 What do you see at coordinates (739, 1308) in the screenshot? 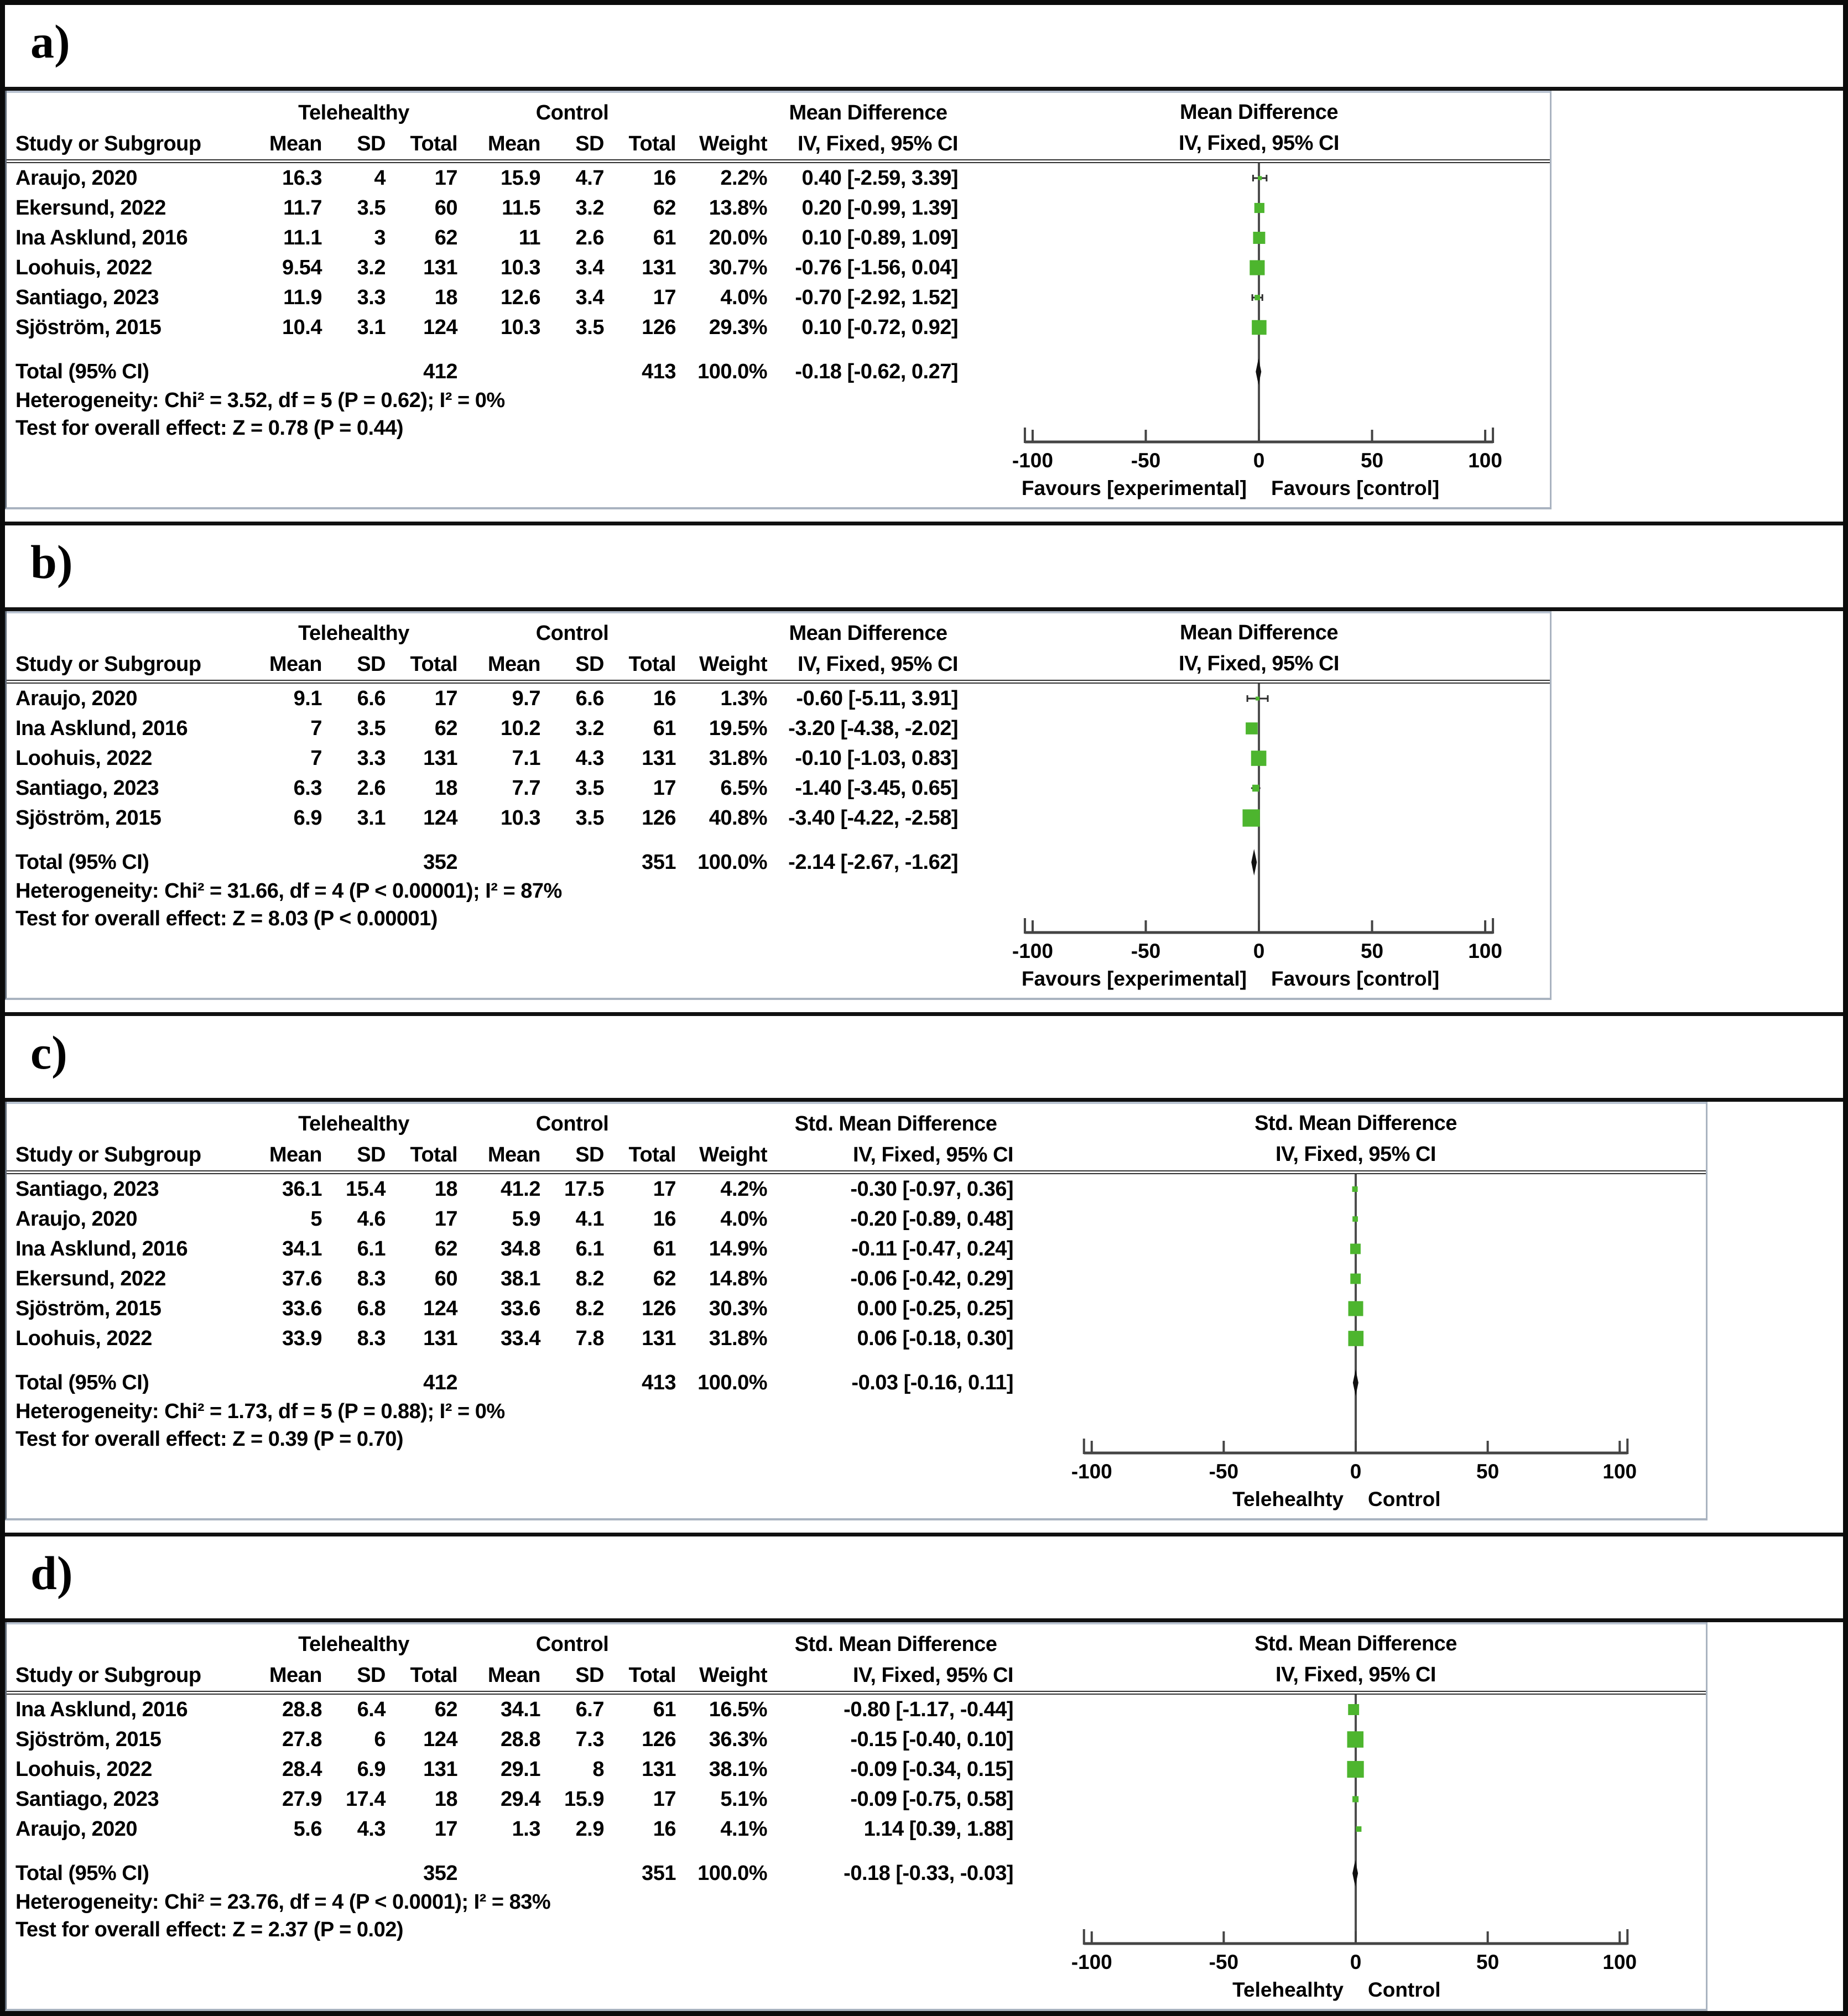
I see `study-weight: 30.3%` at bounding box center [739, 1308].